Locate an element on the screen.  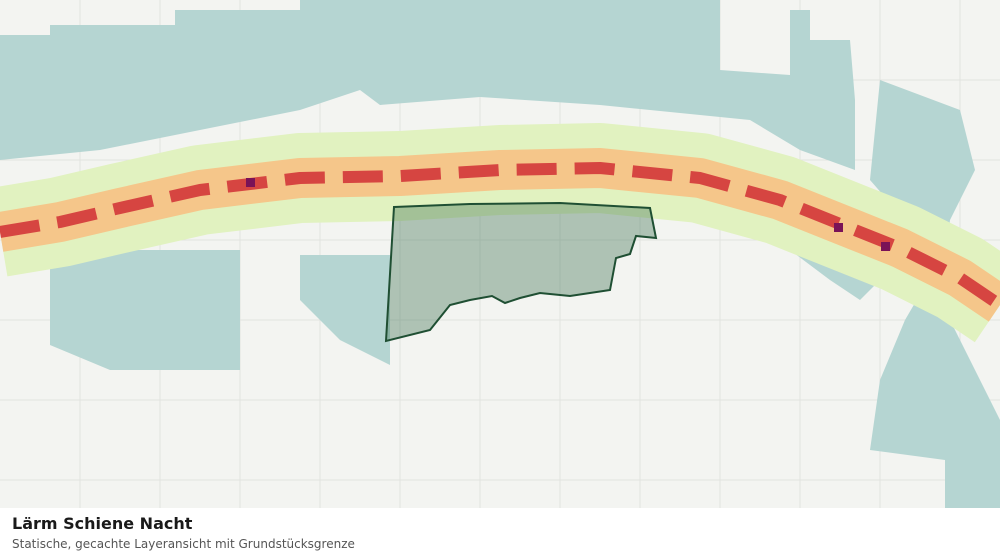
layer-title: Lärm Schiene Nacht is located at coordinates (102, 523).